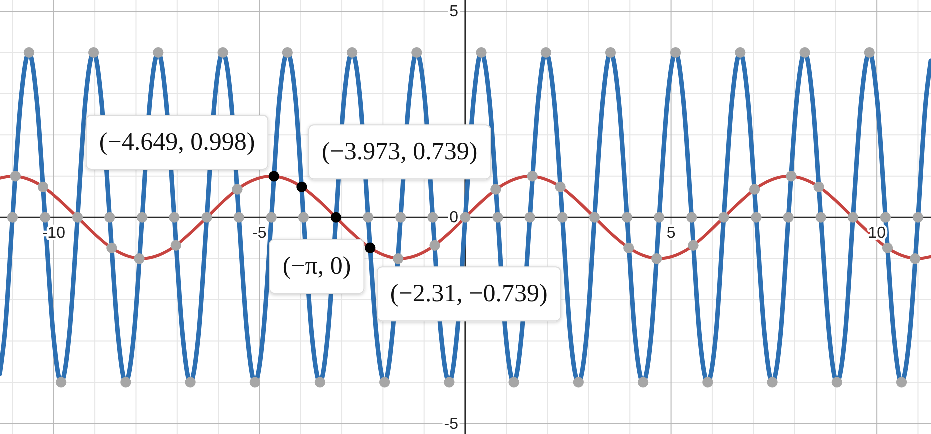 The image size is (931, 434). I want to click on data-label: (−3.973, 0.739), so click(400, 152).